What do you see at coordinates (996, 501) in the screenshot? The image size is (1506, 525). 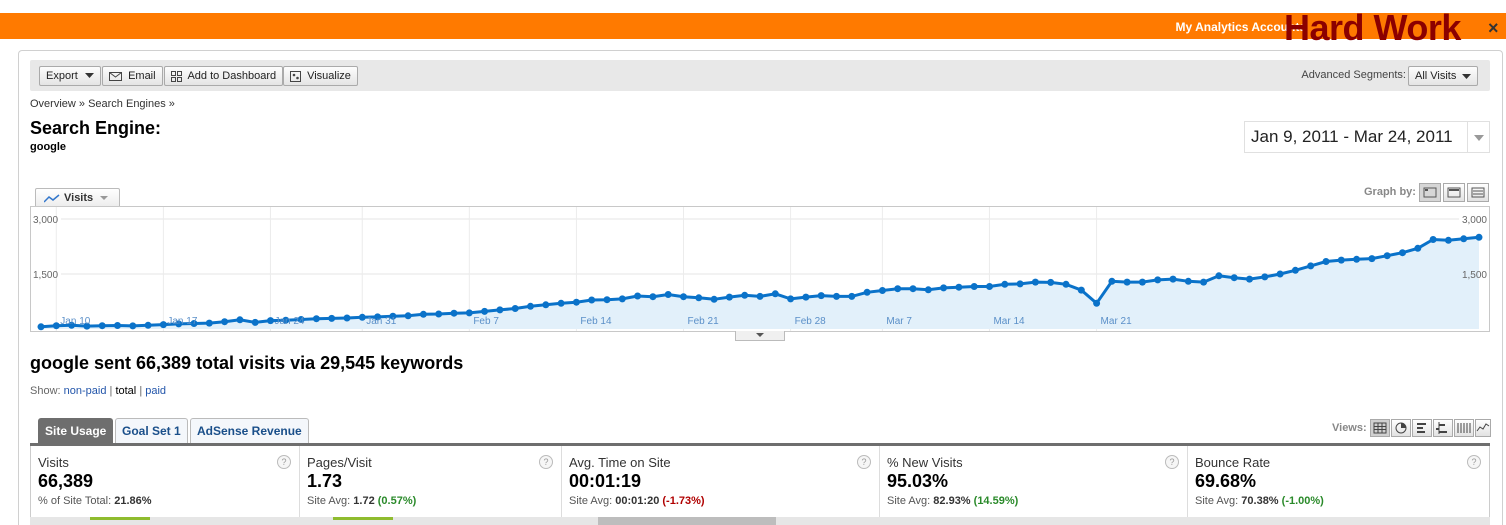 I see `scorecard-delta: (14.59%)` at bounding box center [996, 501].